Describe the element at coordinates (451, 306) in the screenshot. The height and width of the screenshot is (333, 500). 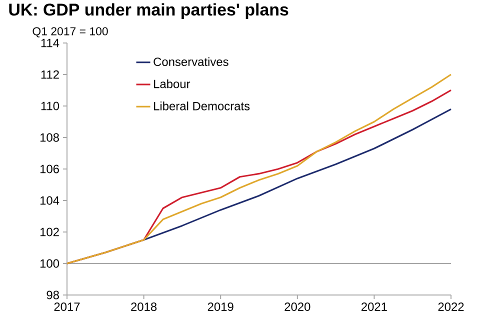
I see `x-tick-label: 2022` at that location.